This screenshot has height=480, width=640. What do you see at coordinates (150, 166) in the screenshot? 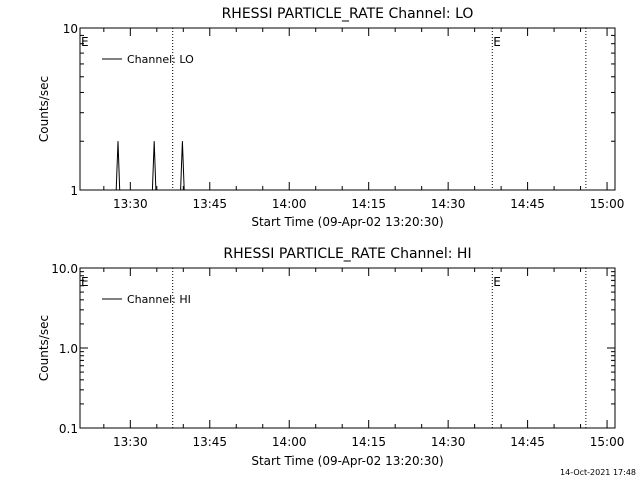
I see `series-line` at bounding box center [150, 166].